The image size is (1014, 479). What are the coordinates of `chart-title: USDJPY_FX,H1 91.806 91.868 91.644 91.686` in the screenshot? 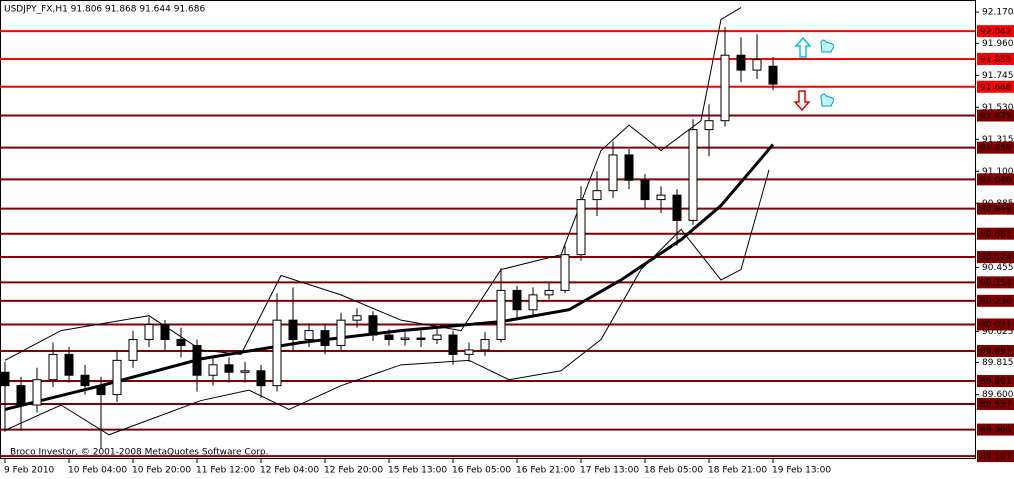 It's located at (104, 10).